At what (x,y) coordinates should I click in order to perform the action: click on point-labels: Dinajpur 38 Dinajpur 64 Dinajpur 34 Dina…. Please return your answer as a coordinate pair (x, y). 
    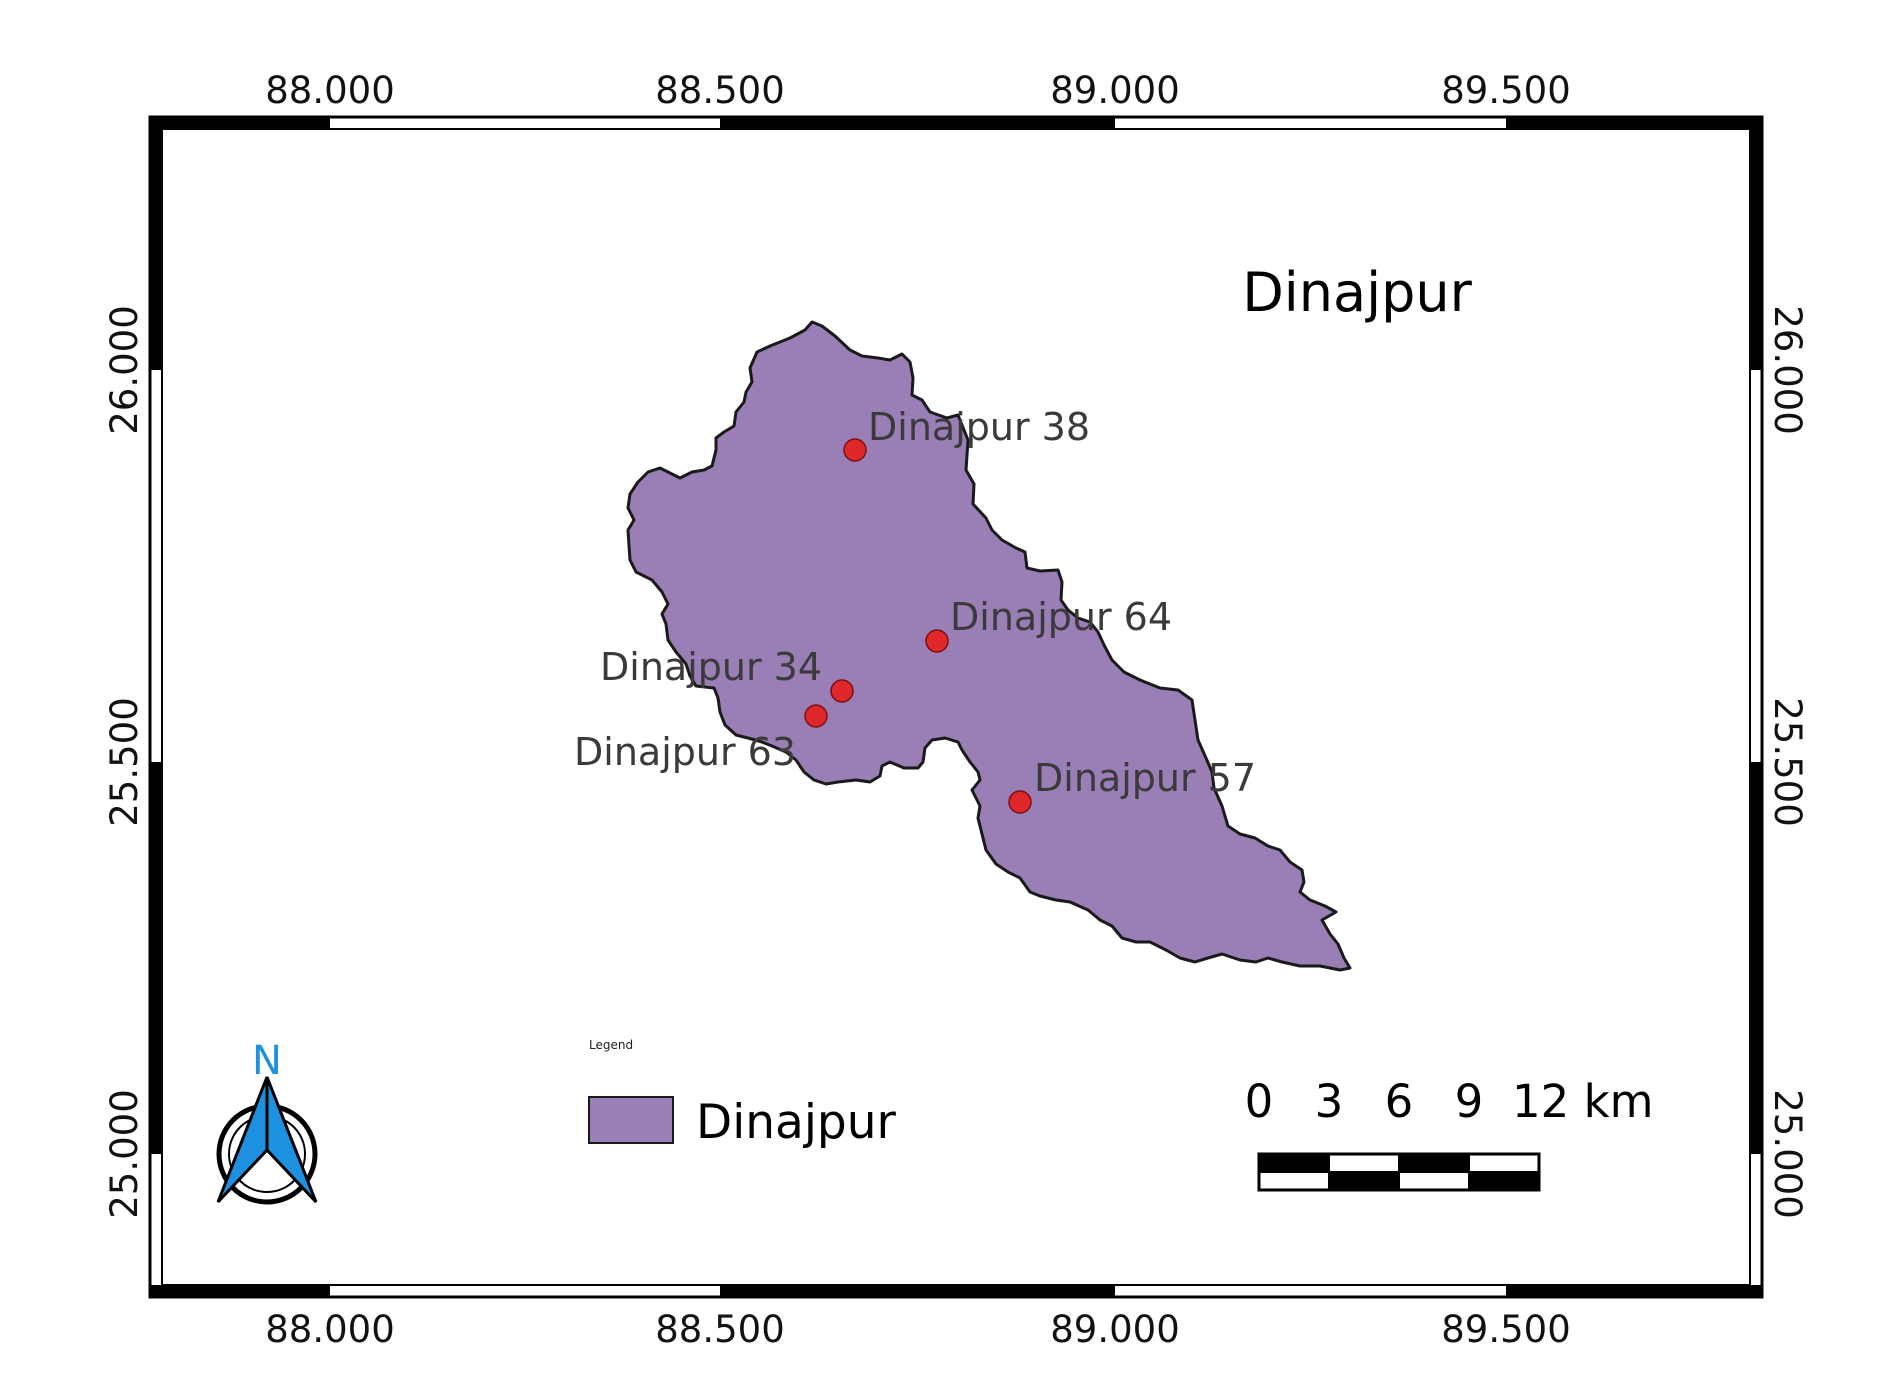
    Looking at the image, I should click on (915, 602).